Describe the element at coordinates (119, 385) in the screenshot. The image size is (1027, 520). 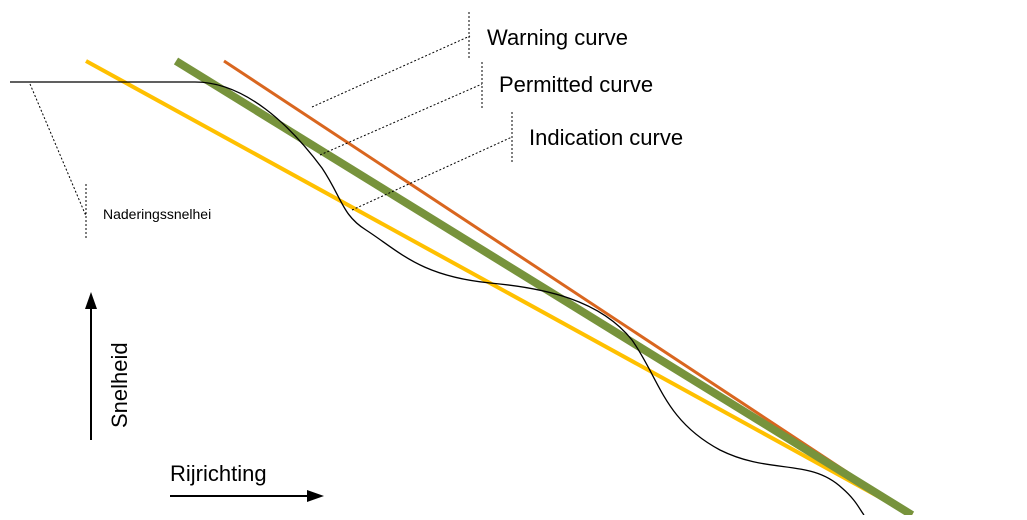
I see `y-axis-label: Snelheid` at that location.